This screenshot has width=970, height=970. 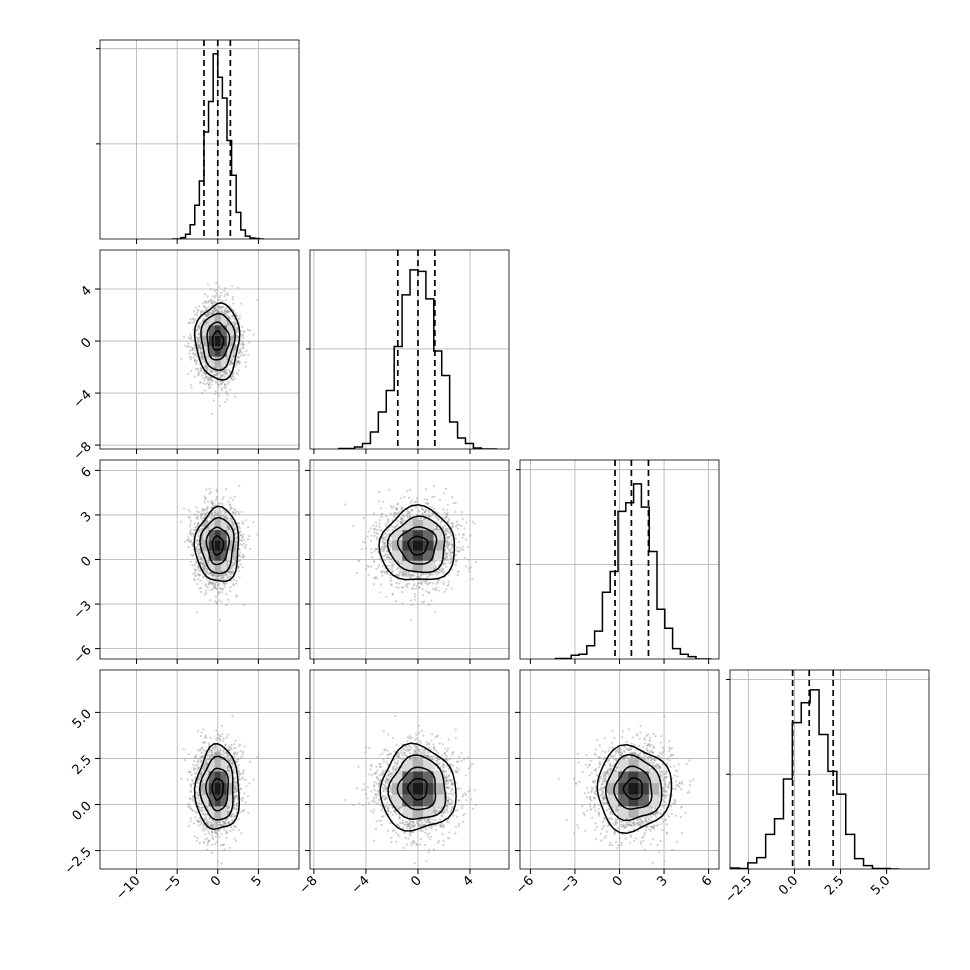 I want to click on panel-contents, so click(x=199, y=559).